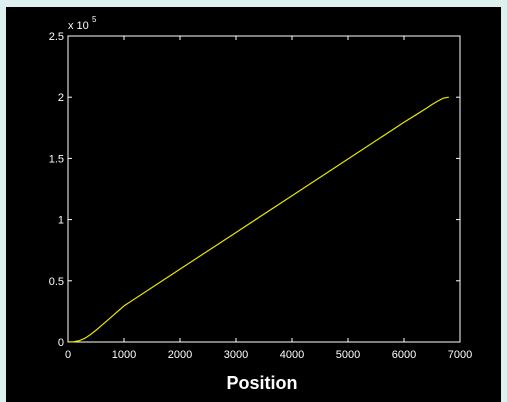 This screenshot has width=507, height=402. What do you see at coordinates (56, 282) in the screenshot?
I see `y-tick-label: 0.5` at bounding box center [56, 282].